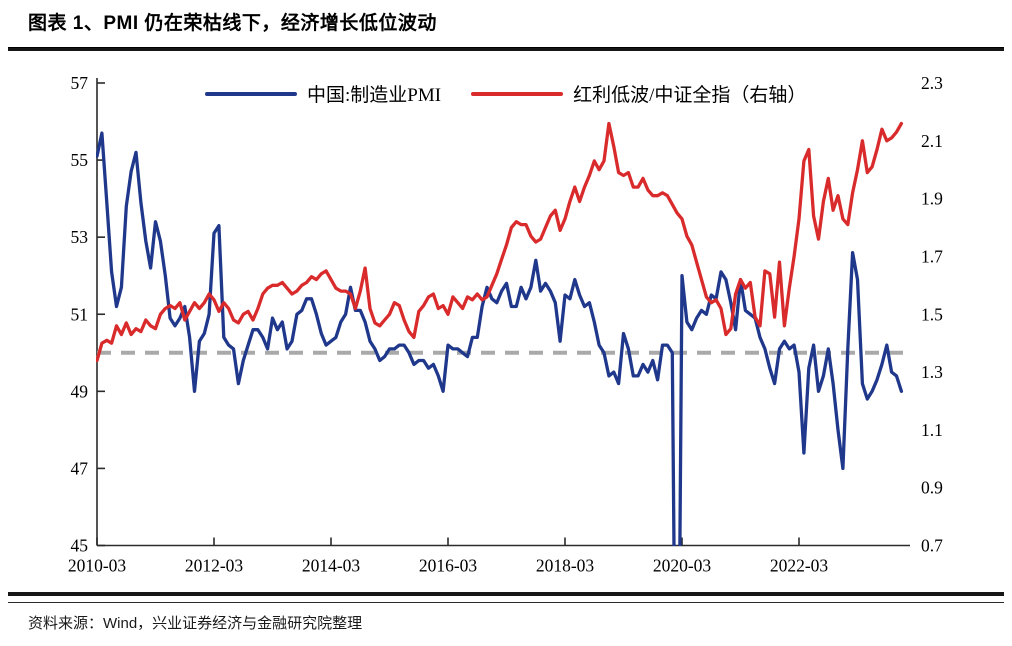 The height and width of the screenshot is (646, 1012). Describe the element at coordinates (80, 546) in the screenshot. I see `left-axis-tick-label: 45` at that location.